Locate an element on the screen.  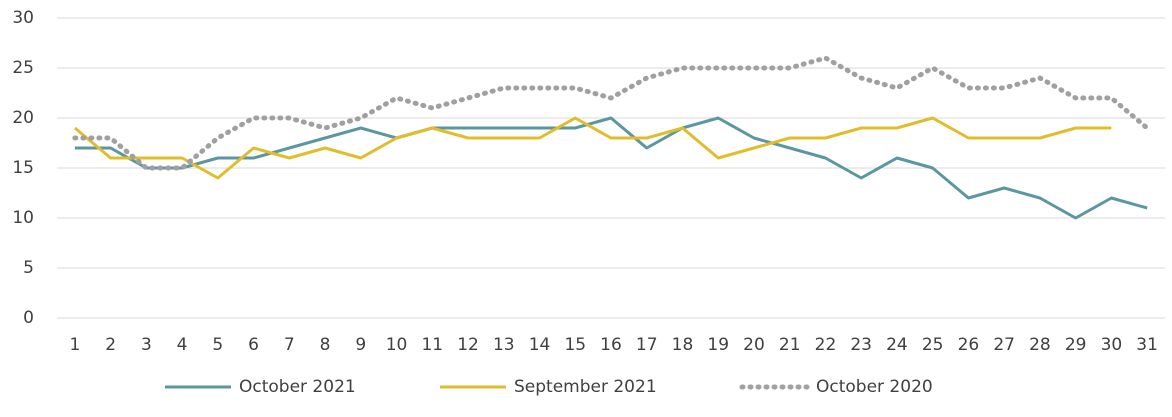
x-tick-label: 15 is located at coordinates (575, 345).